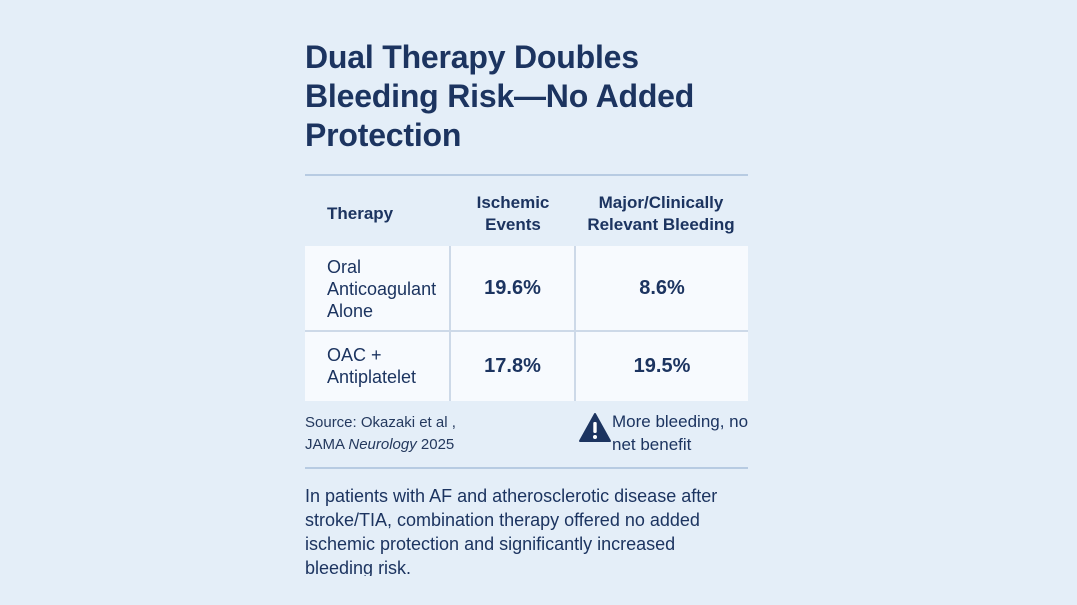  What do you see at coordinates (512, 288) in the screenshot?
I see `ischemic-cell: 19.6%` at bounding box center [512, 288].